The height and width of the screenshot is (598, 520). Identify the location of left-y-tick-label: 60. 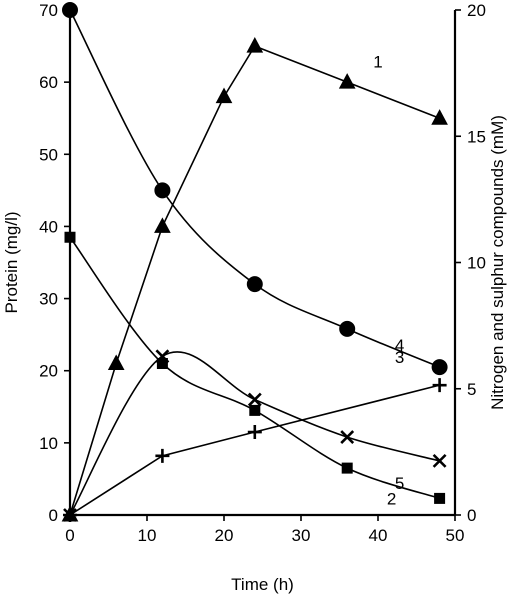
(48, 82).